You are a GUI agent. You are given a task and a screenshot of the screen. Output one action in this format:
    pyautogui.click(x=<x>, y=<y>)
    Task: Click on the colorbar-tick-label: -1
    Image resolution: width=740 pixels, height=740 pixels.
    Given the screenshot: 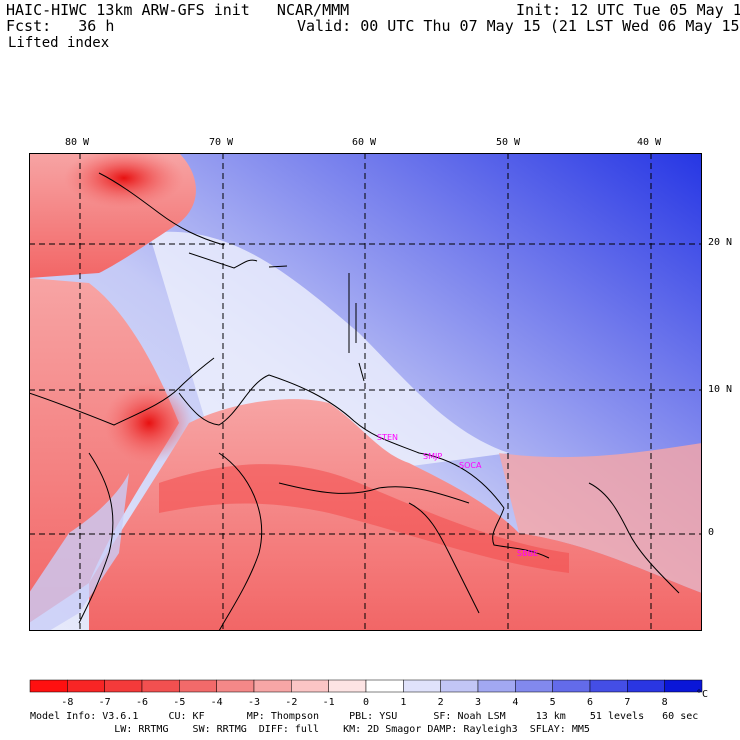 What is the action you would take?
    pyautogui.click(x=329, y=702)
    